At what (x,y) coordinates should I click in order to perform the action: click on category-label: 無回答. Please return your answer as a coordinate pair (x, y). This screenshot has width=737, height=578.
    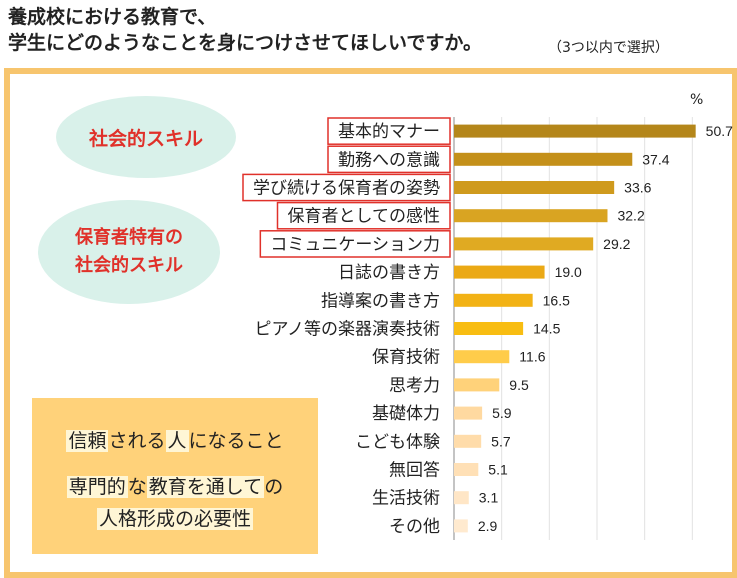
    Looking at the image, I should click on (414, 471).